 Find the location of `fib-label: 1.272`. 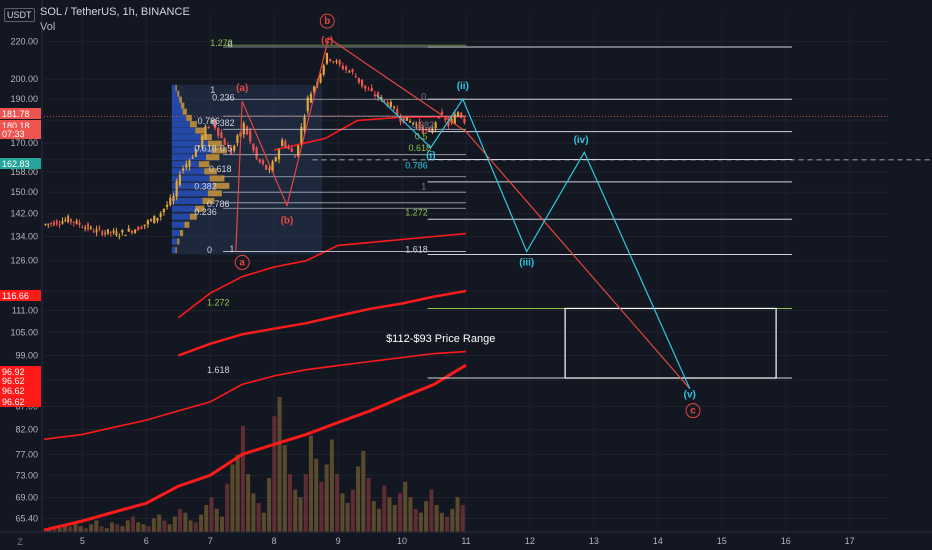

fib-label: 1.272 is located at coordinates (221, 43).